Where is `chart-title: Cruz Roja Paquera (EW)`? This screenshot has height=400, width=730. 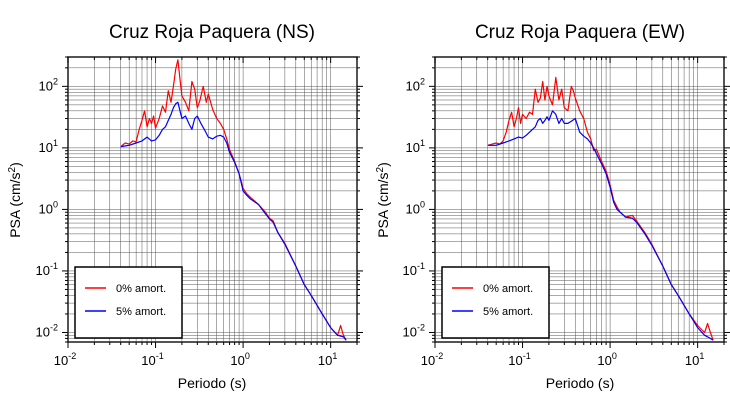
chart-title: Cruz Roja Paquera (EW) is located at coordinates (580, 32).